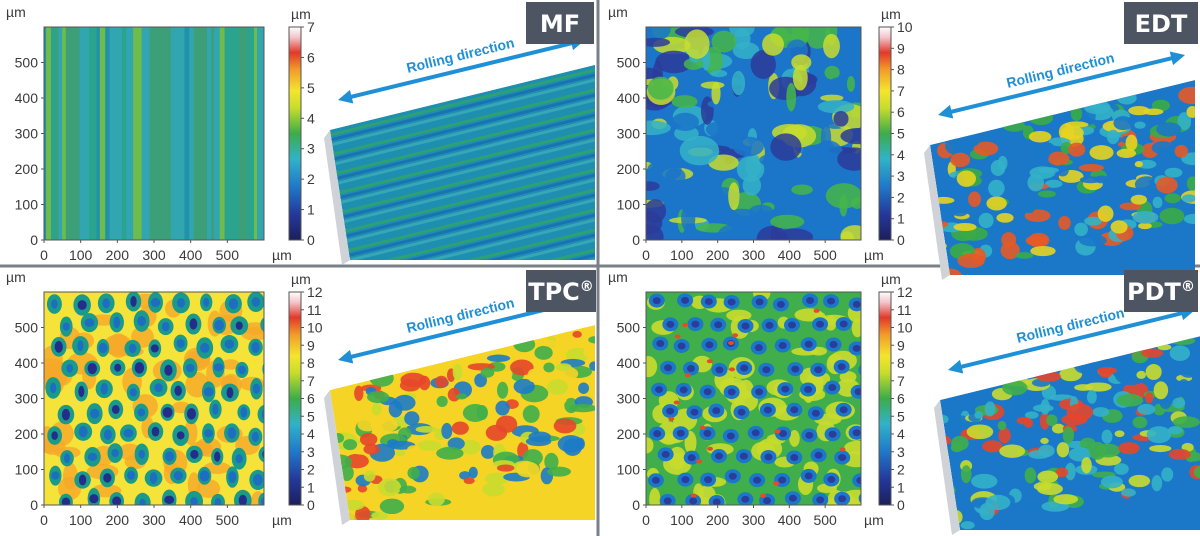  I want to click on y-tick-label: 500, so click(629, 328).